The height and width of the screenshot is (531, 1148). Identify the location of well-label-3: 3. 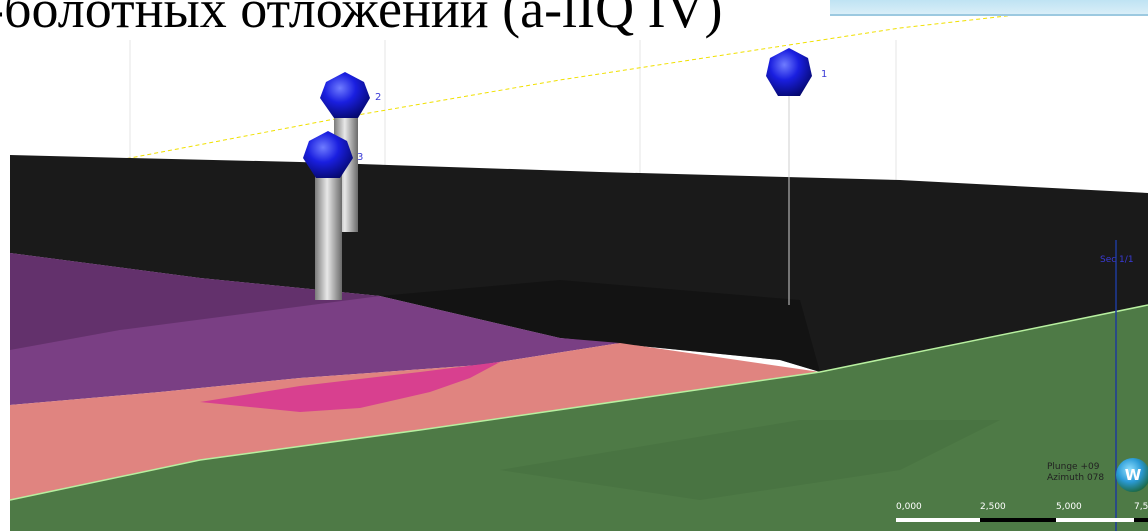
(360, 157).